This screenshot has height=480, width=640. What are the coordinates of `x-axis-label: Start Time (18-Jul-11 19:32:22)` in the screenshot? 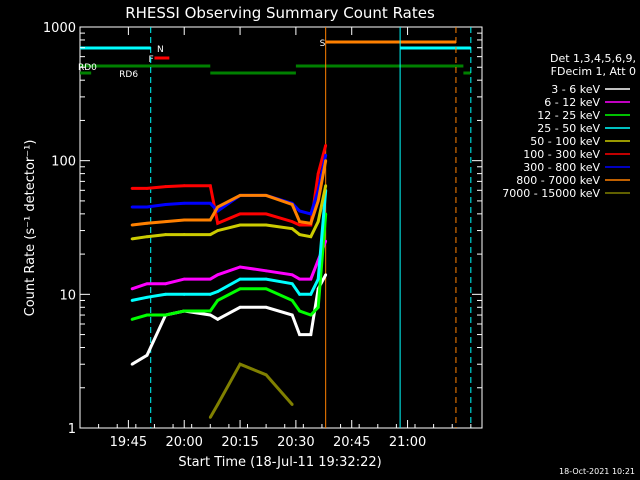 It's located at (279, 462).